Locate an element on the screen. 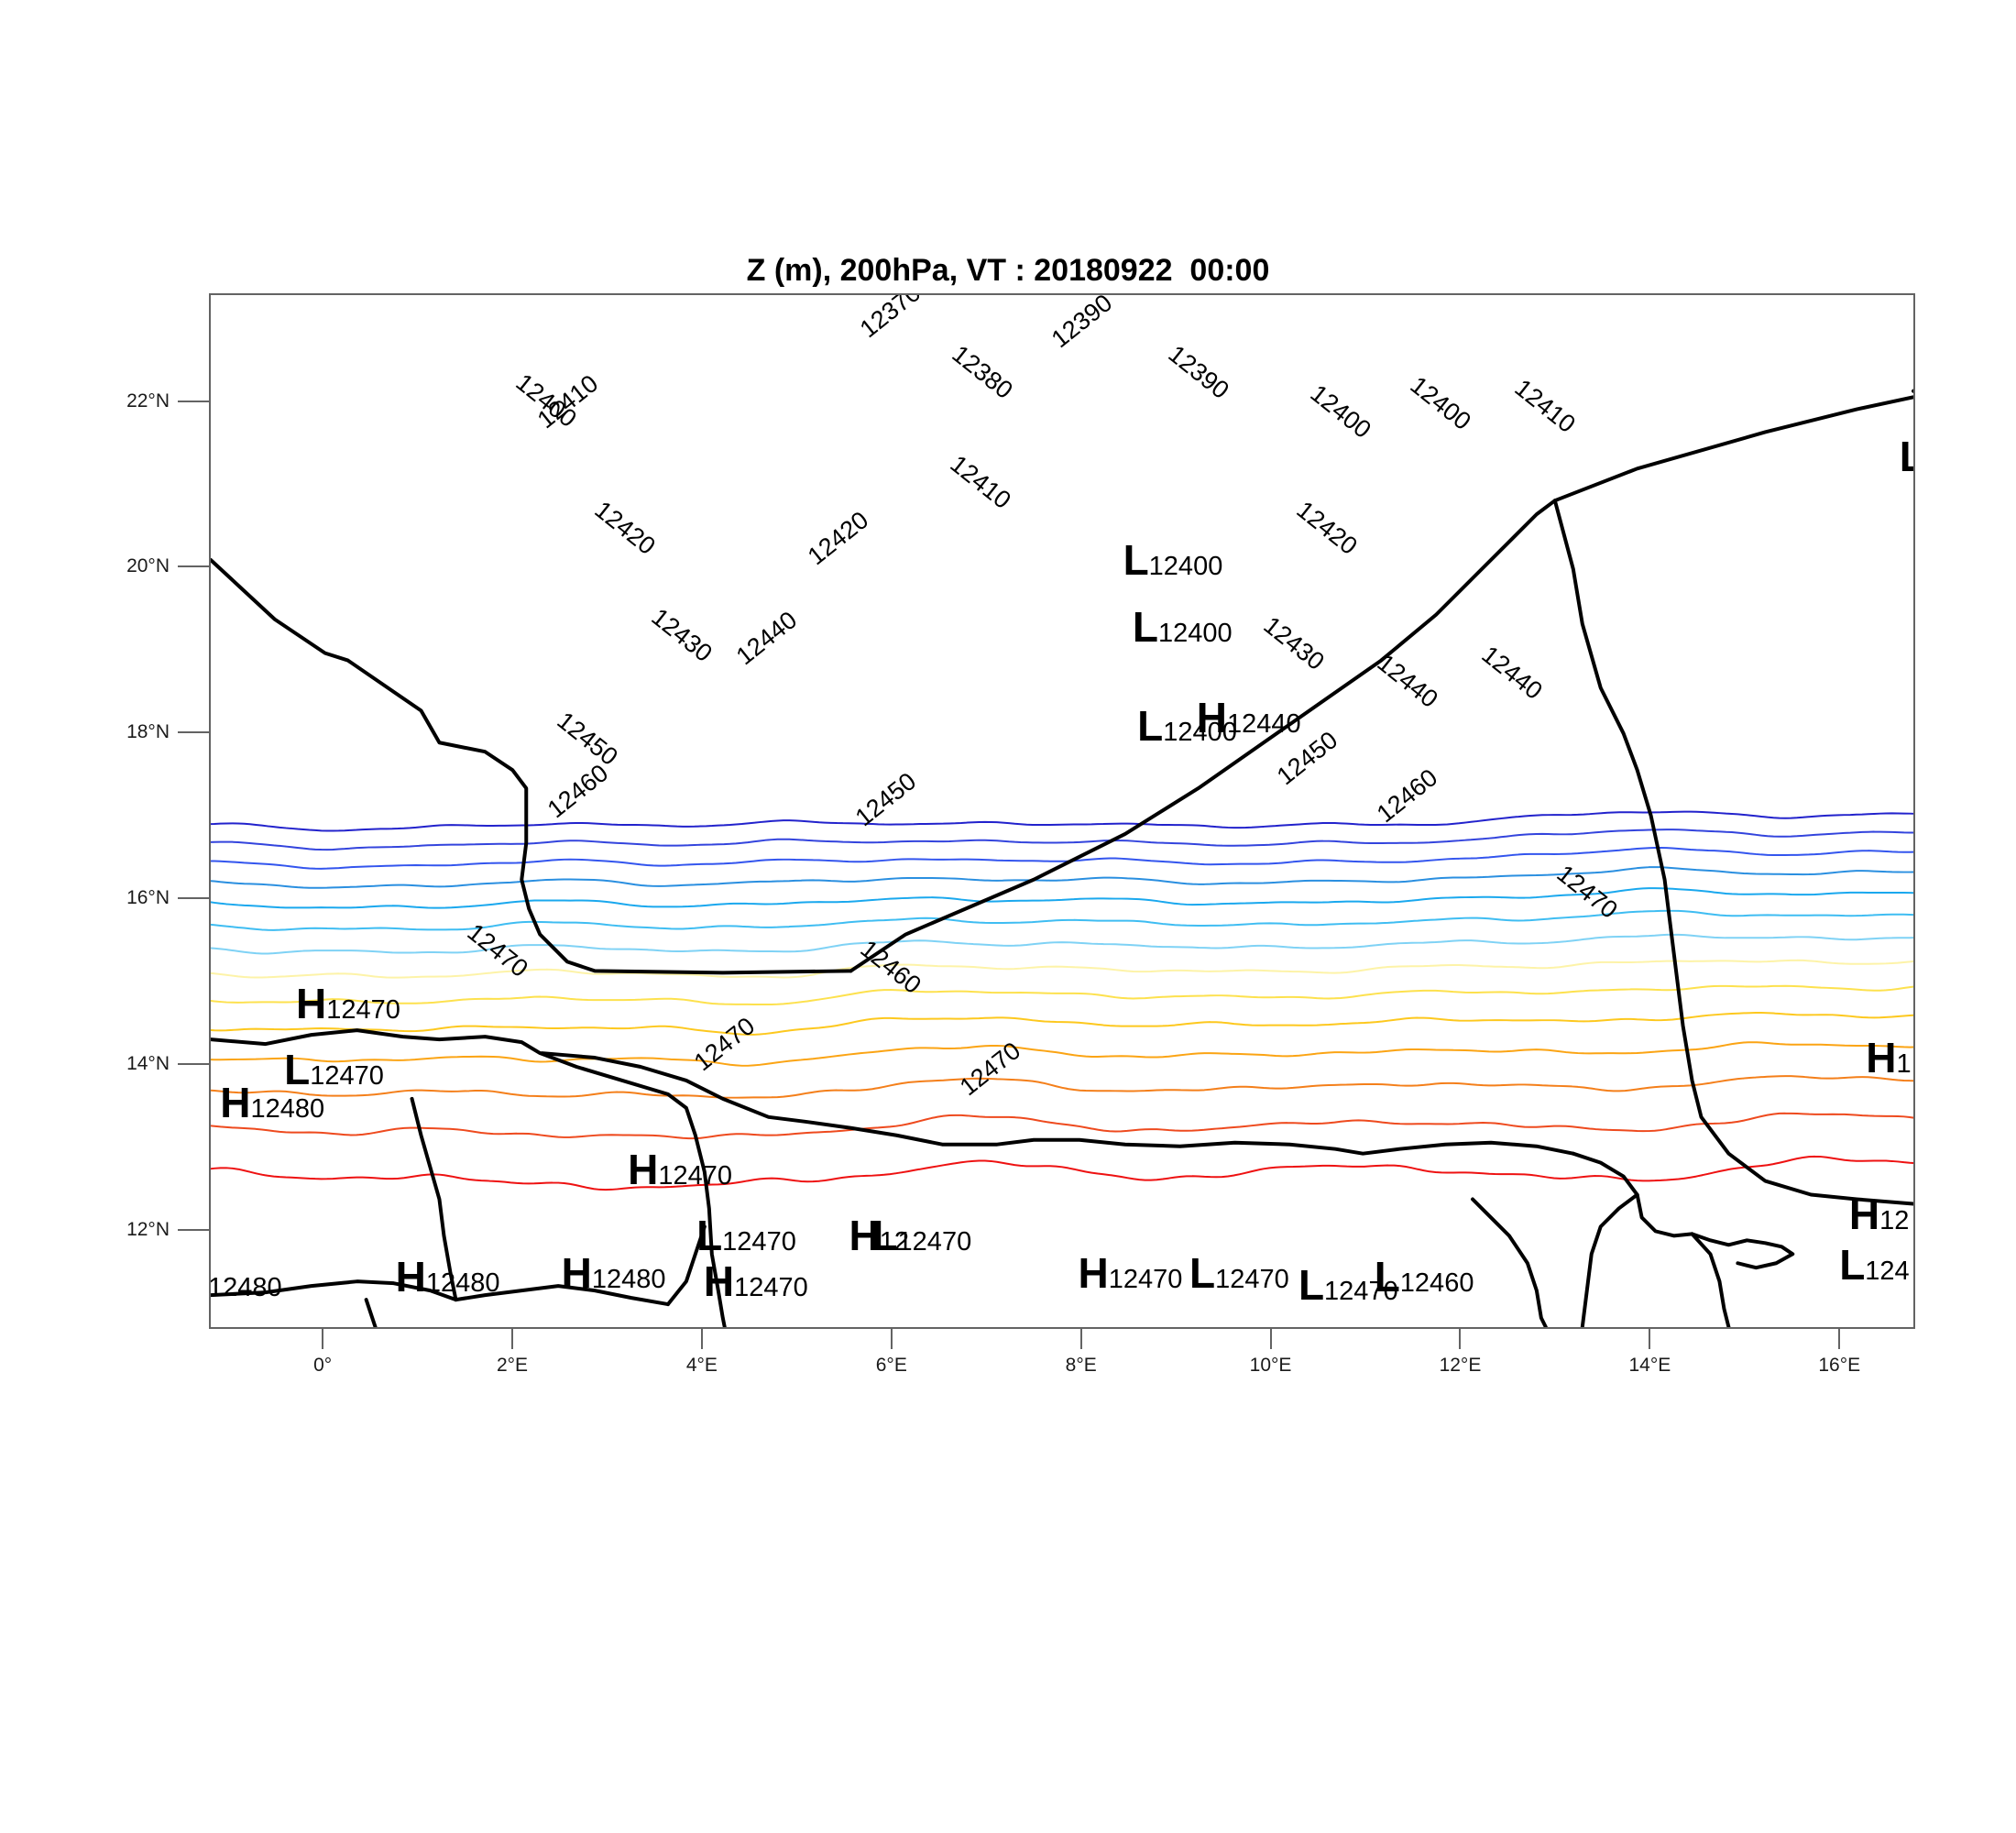 The image size is (2016, 1833). y-tick-label-0: 22°N is located at coordinates (148, 401).